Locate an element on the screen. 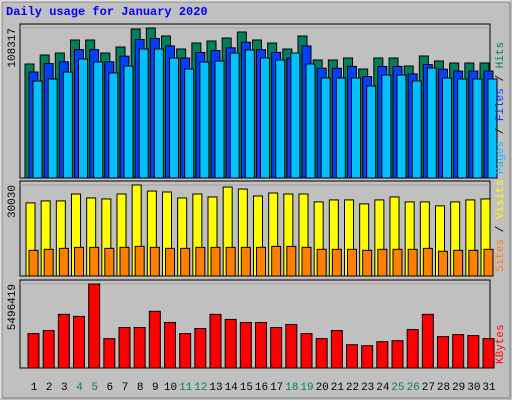 The image size is (512, 400). x-tick-label: 6 is located at coordinates (110, 388).